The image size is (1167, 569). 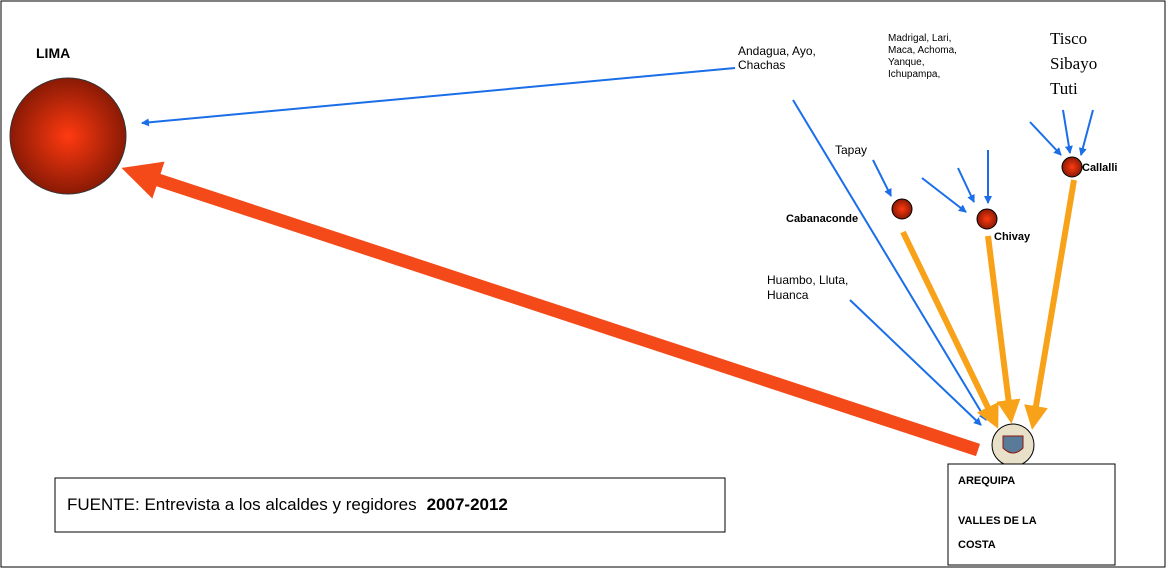 What do you see at coordinates (1073, 63) in the screenshot?
I see `source-label: Sibayo` at bounding box center [1073, 63].